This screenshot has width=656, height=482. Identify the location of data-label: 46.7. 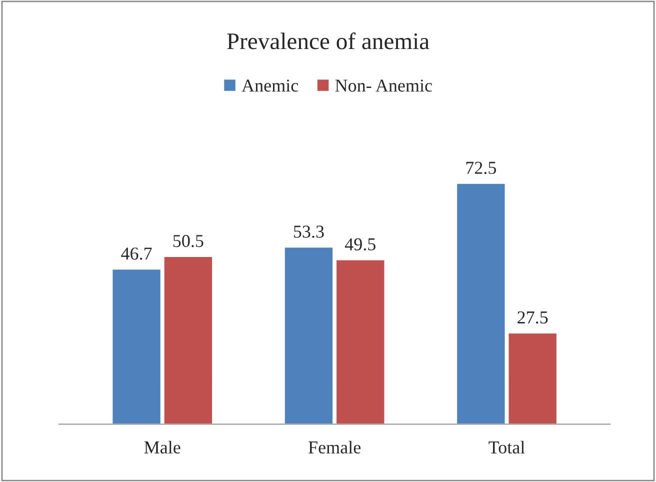
(136, 254).